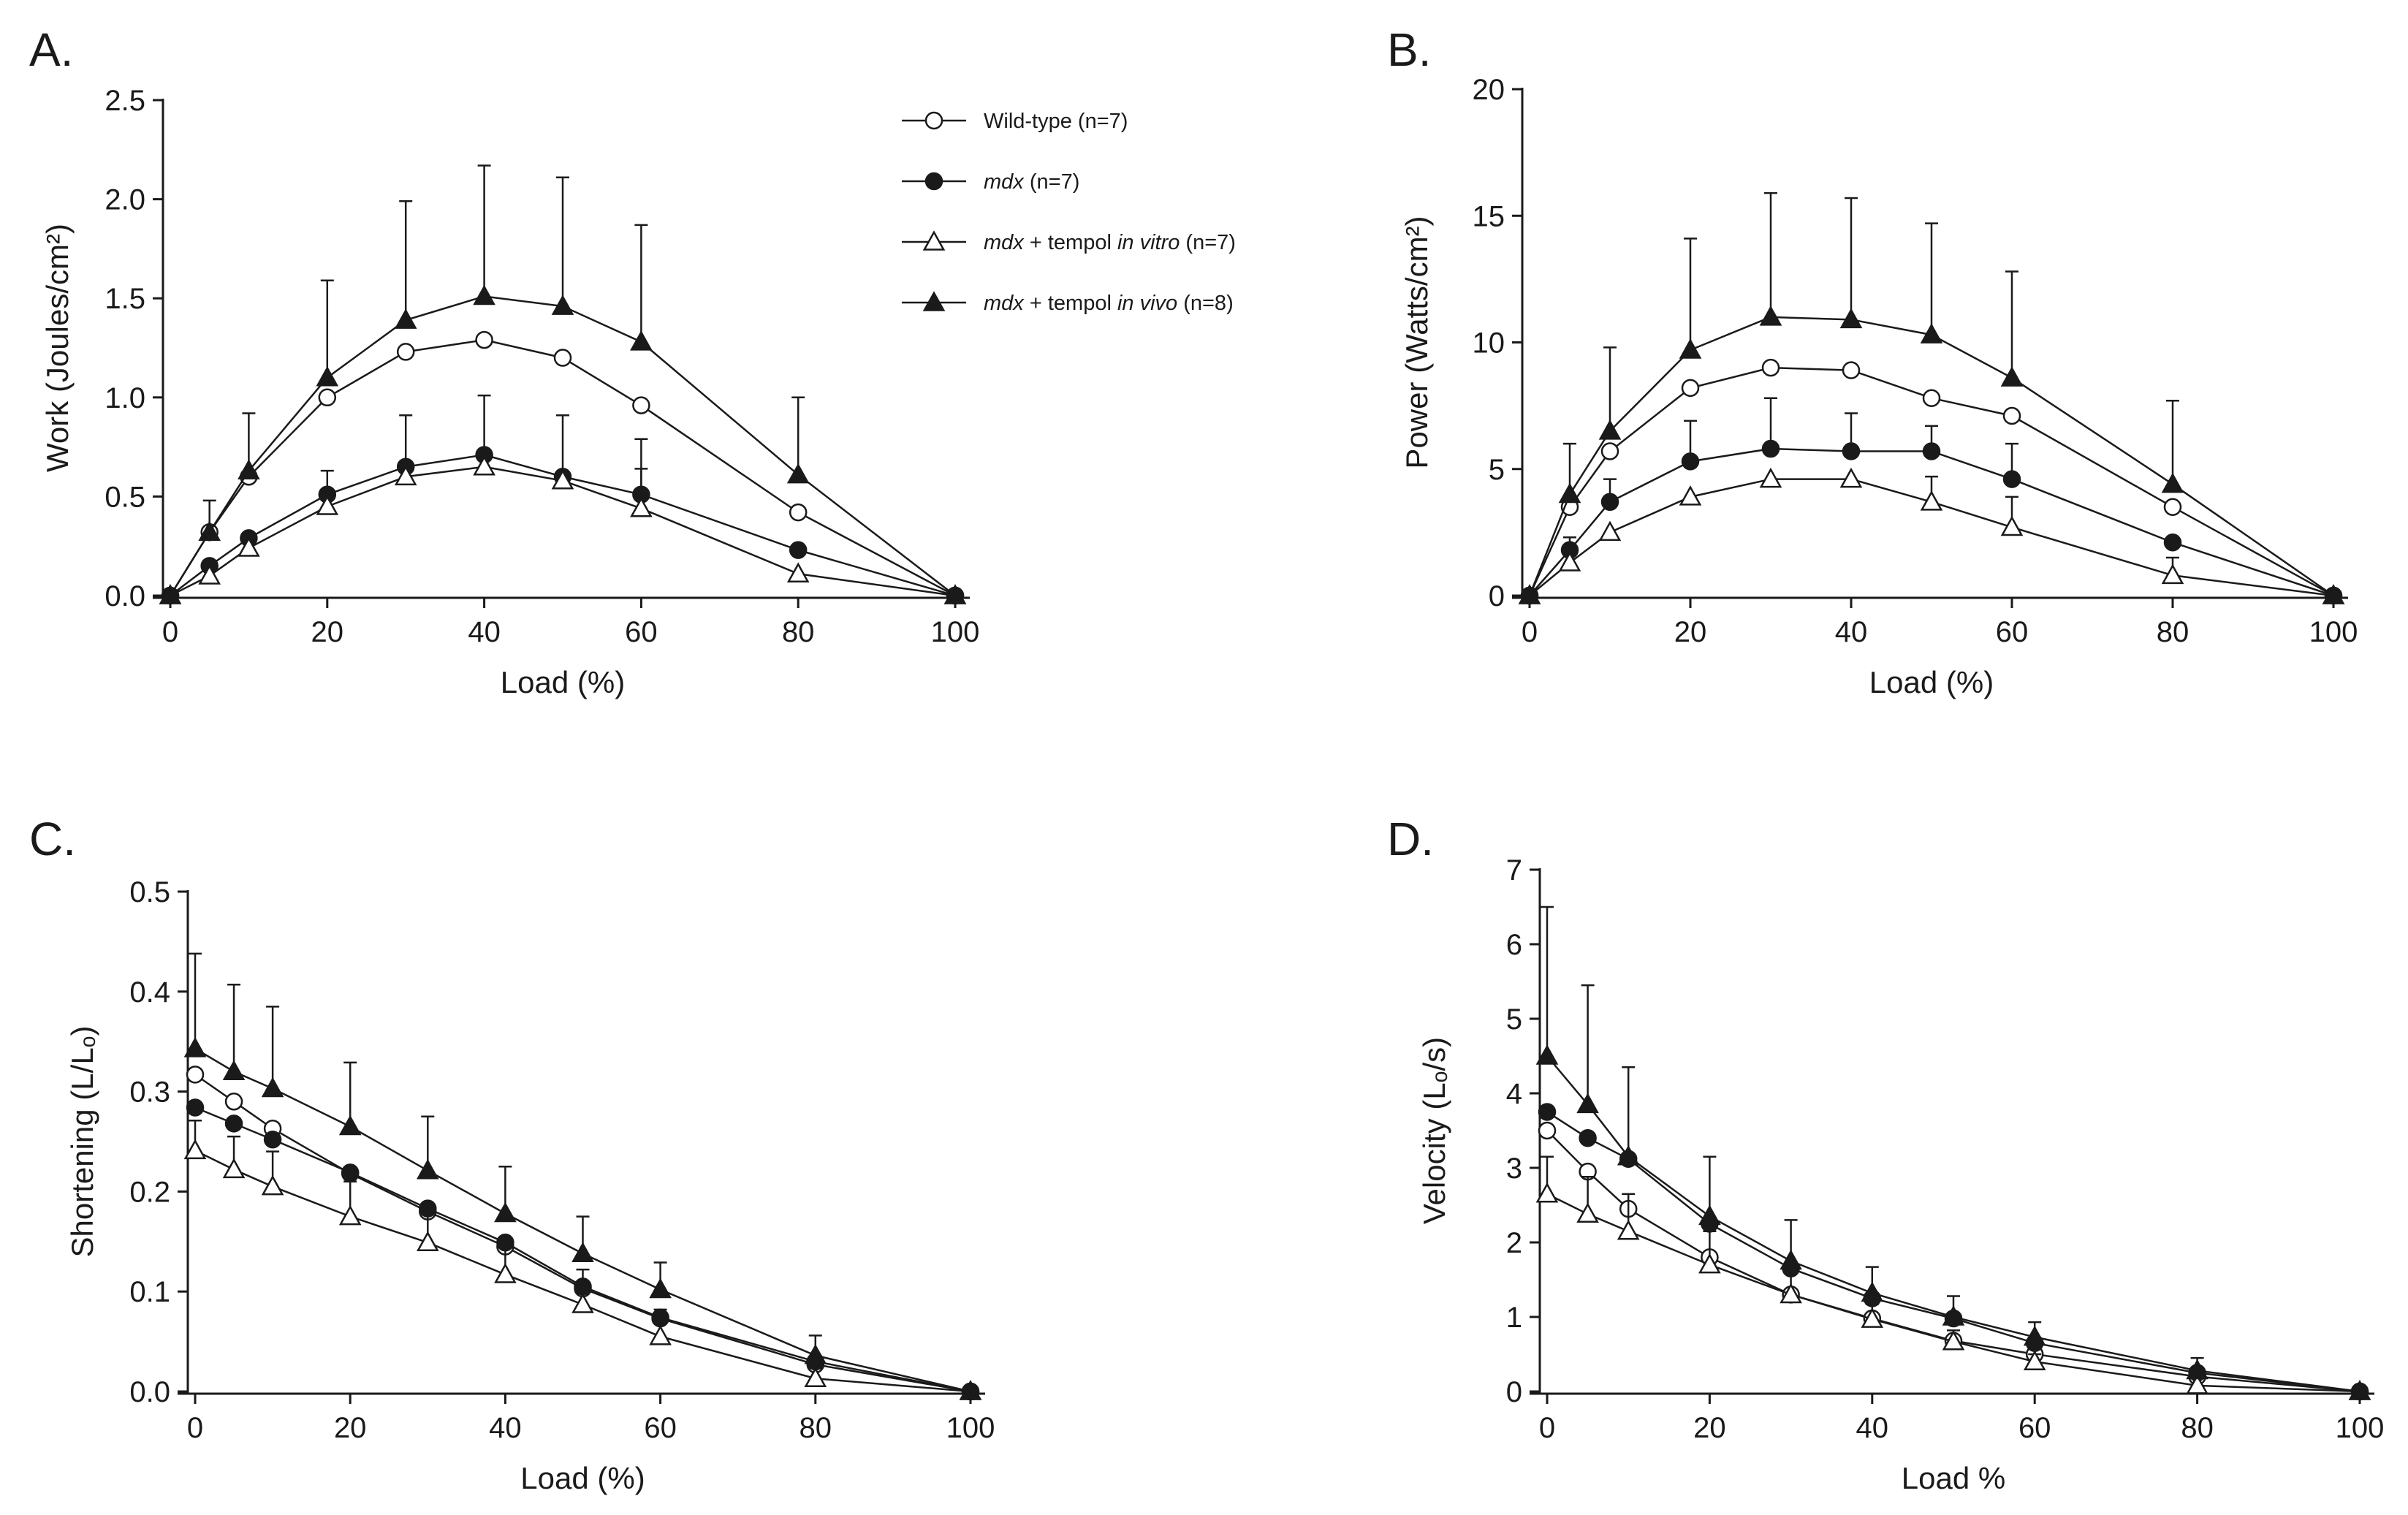  What do you see at coordinates (1514, 1243) in the screenshot?
I see `y-tick-label: 2` at bounding box center [1514, 1243].